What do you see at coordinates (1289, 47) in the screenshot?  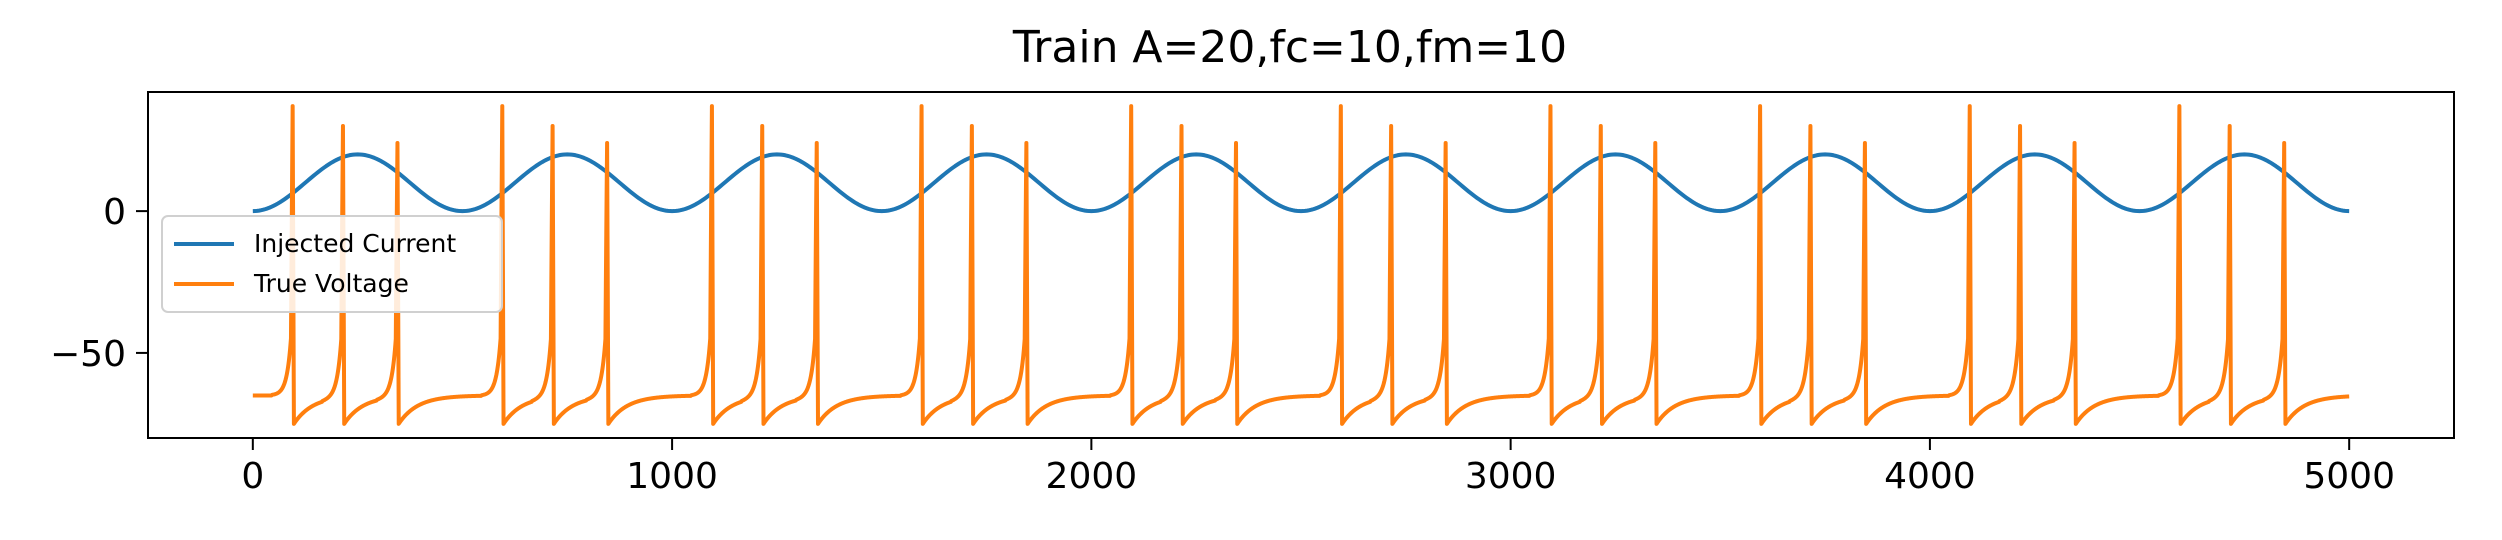 I see `chart-title: Train A=20,fc=10,fm=10` at bounding box center [1289, 47].